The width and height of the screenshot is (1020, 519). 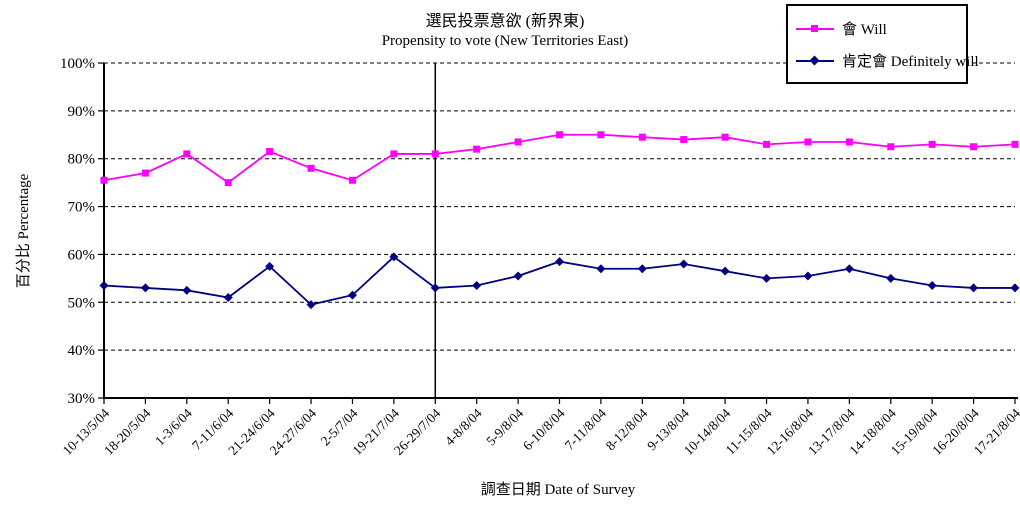 What do you see at coordinates (82, 399) in the screenshot?
I see `y-tick-label: 30%` at bounding box center [82, 399].